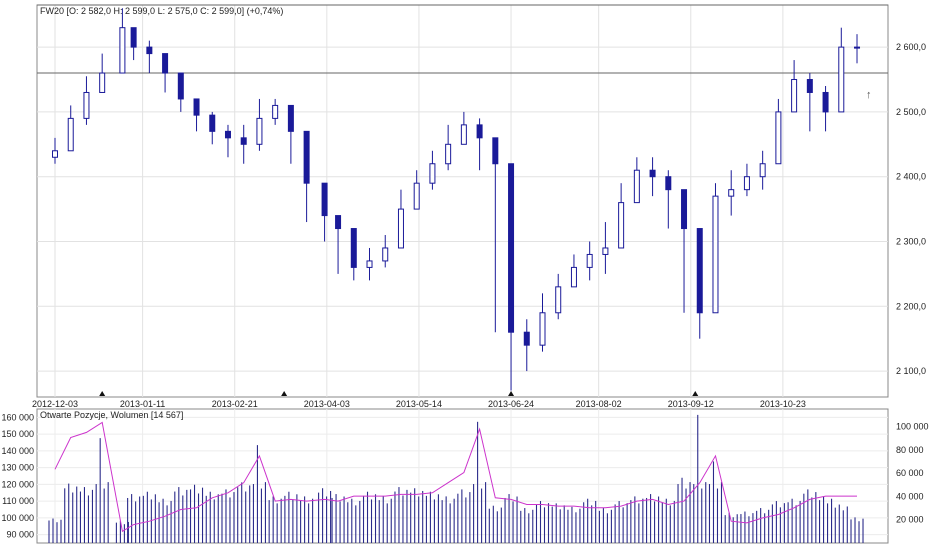 The height and width of the screenshot is (549, 940). What do you see at coordinates (111, 415) in the screenshot?
I see `volume-chart-header: Otwarte Pozycje, Wolumen [14 567]` at bounding box center [111, 415].